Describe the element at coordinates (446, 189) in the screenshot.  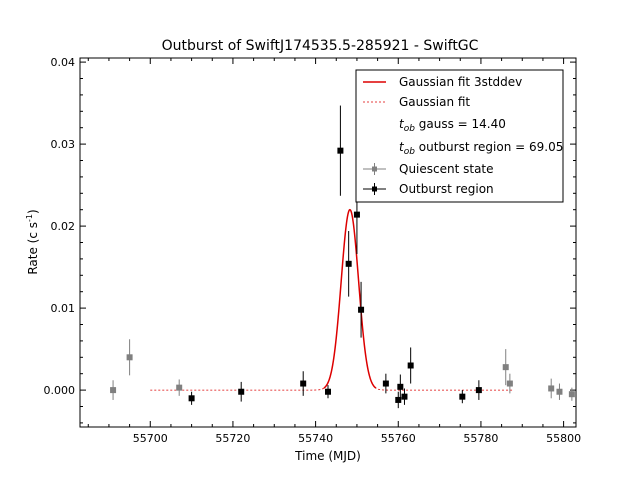
I see `legend-label-outburst: Outburst region` at that location.